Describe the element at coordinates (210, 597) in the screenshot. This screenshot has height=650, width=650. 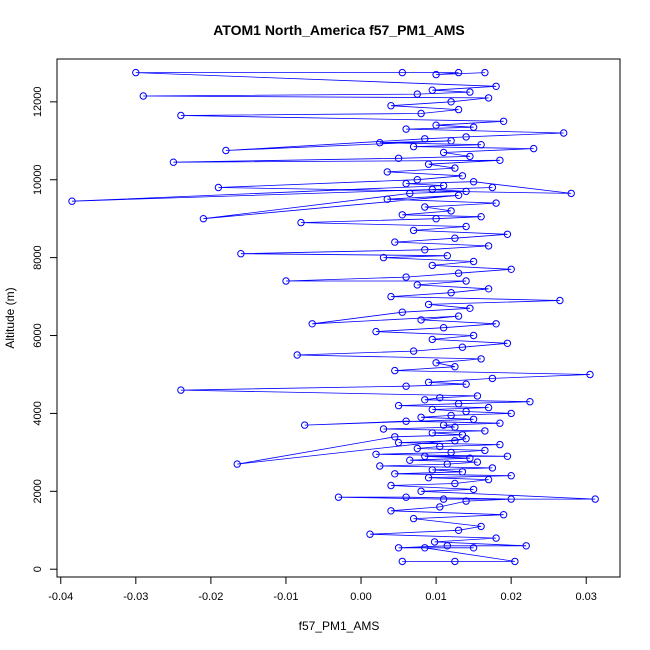
I see `x-tick-label: -0.02` at that location.